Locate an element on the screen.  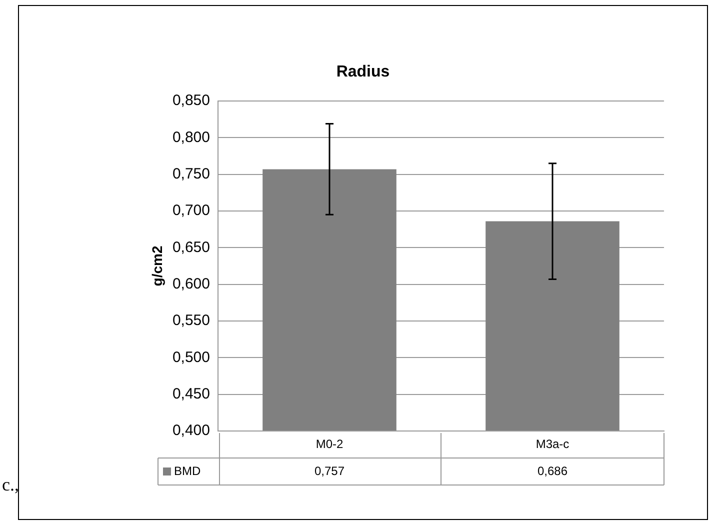
legend-label: BMD is located at coordinates (187, 471).